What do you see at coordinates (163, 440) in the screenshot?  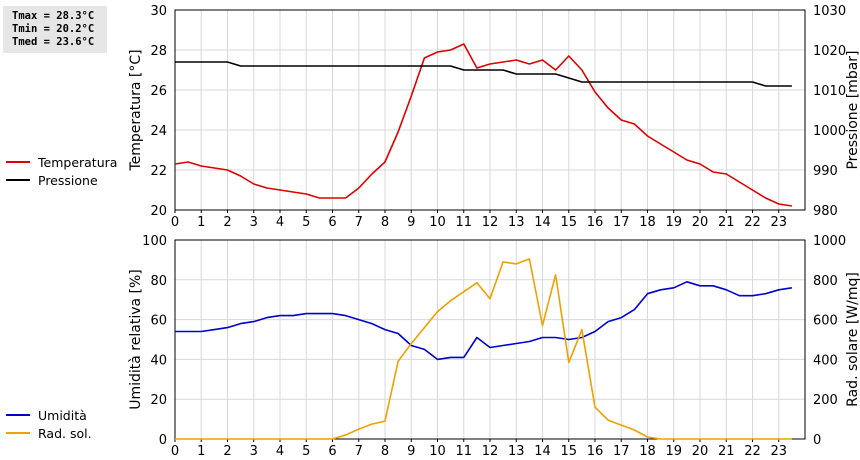 I see `y-left-tick-label: 0` at bounding box center [163, 440].